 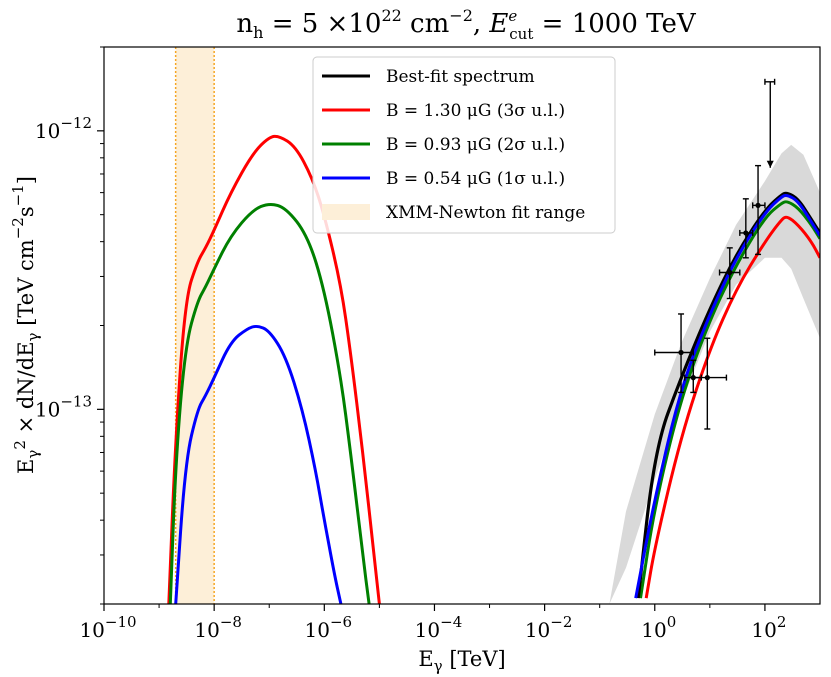 I want to click on legend-entry-4: XMM-Newton fit range, so click(x=453, y=213).